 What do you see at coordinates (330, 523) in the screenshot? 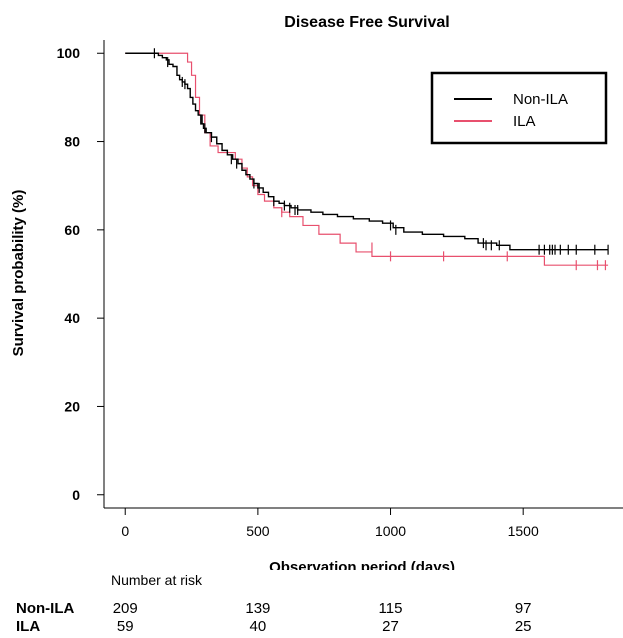
I see `x-axis: 0 500 1000 1500` at bounding box center [330, 523].